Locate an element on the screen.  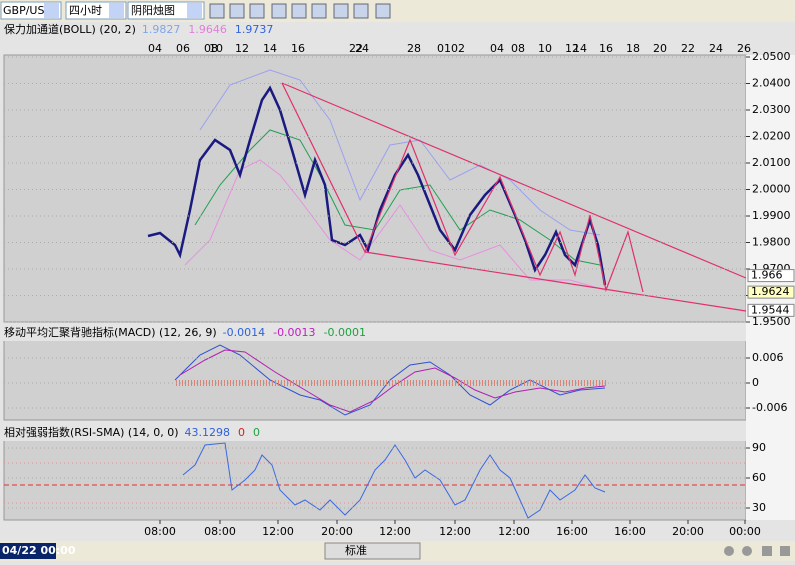
panel-title: 移动平均汇聚背驰指标(MACD) (12, 26, 9) is located at coordinates (110, 332).